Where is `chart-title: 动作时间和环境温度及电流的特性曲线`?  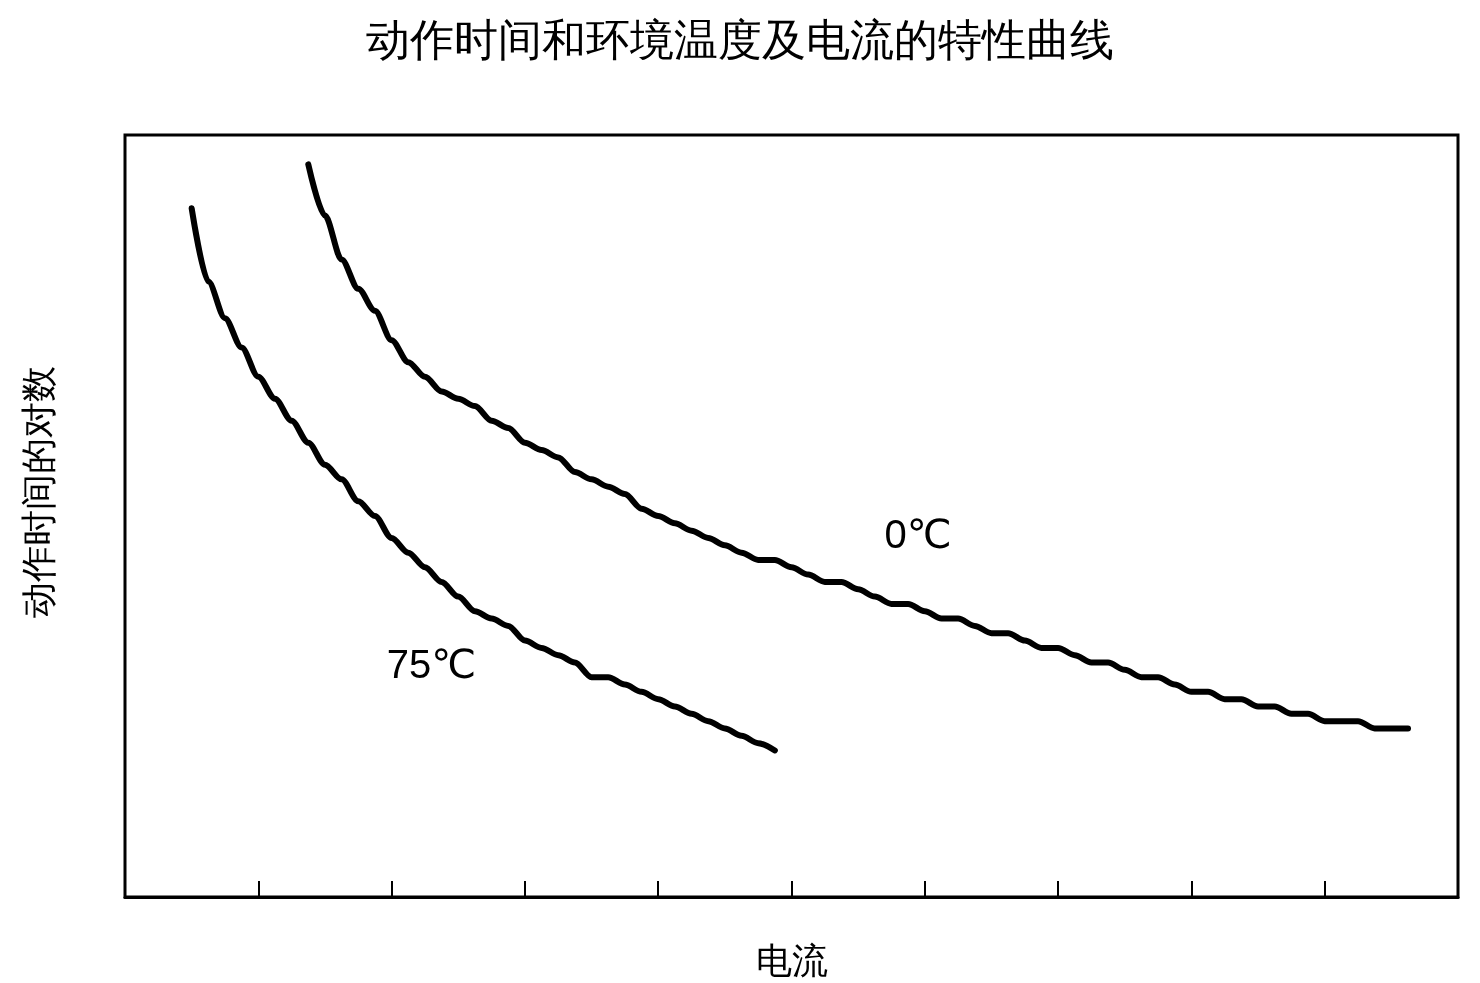 chart-title: 动作时间和环境温度及电流的特性曲线 is located at coordinates (740, 39).